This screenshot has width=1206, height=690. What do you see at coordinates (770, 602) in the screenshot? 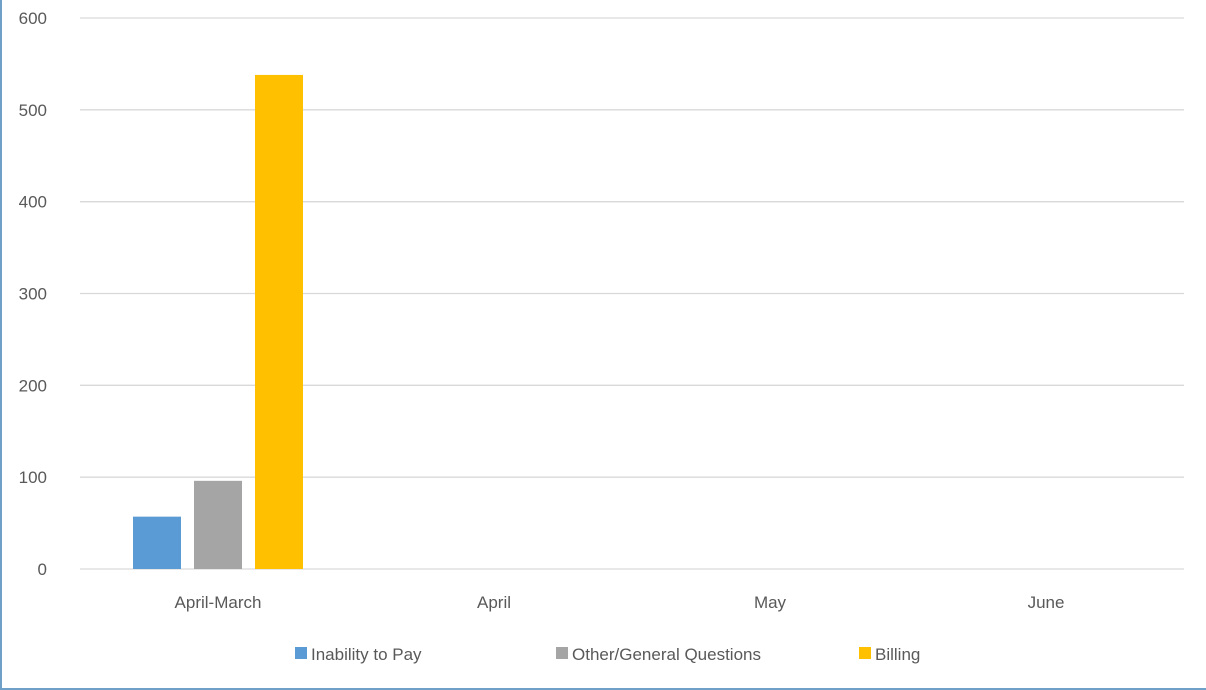
I see `x-tick-label: May` at bounding box center [770, 602].